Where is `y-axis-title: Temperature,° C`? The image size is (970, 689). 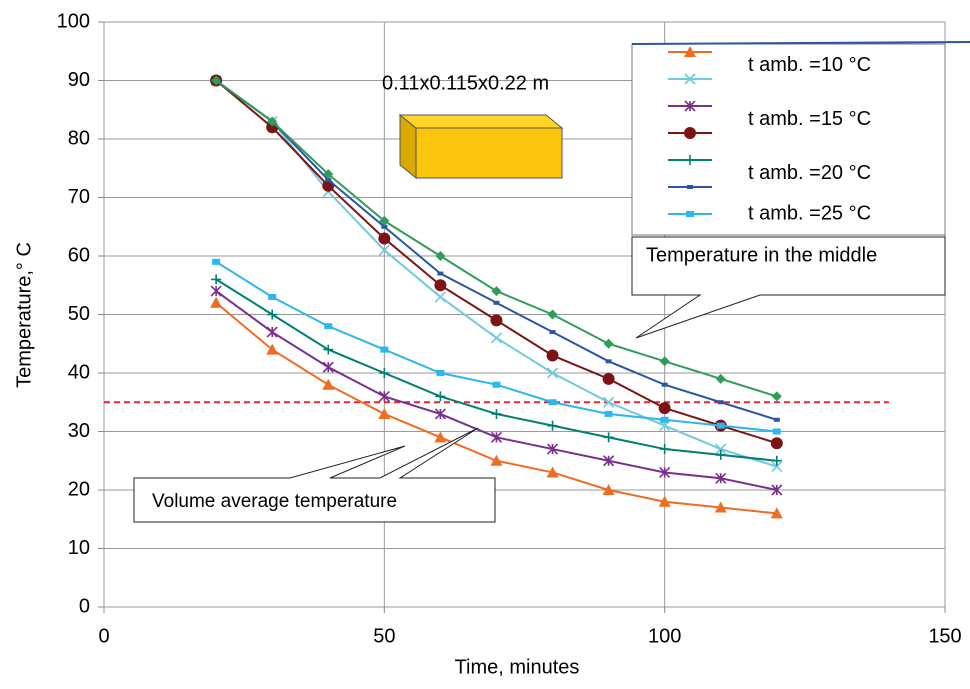
y-axis-title: Temperature,° C is located at coordinates (24, 315).